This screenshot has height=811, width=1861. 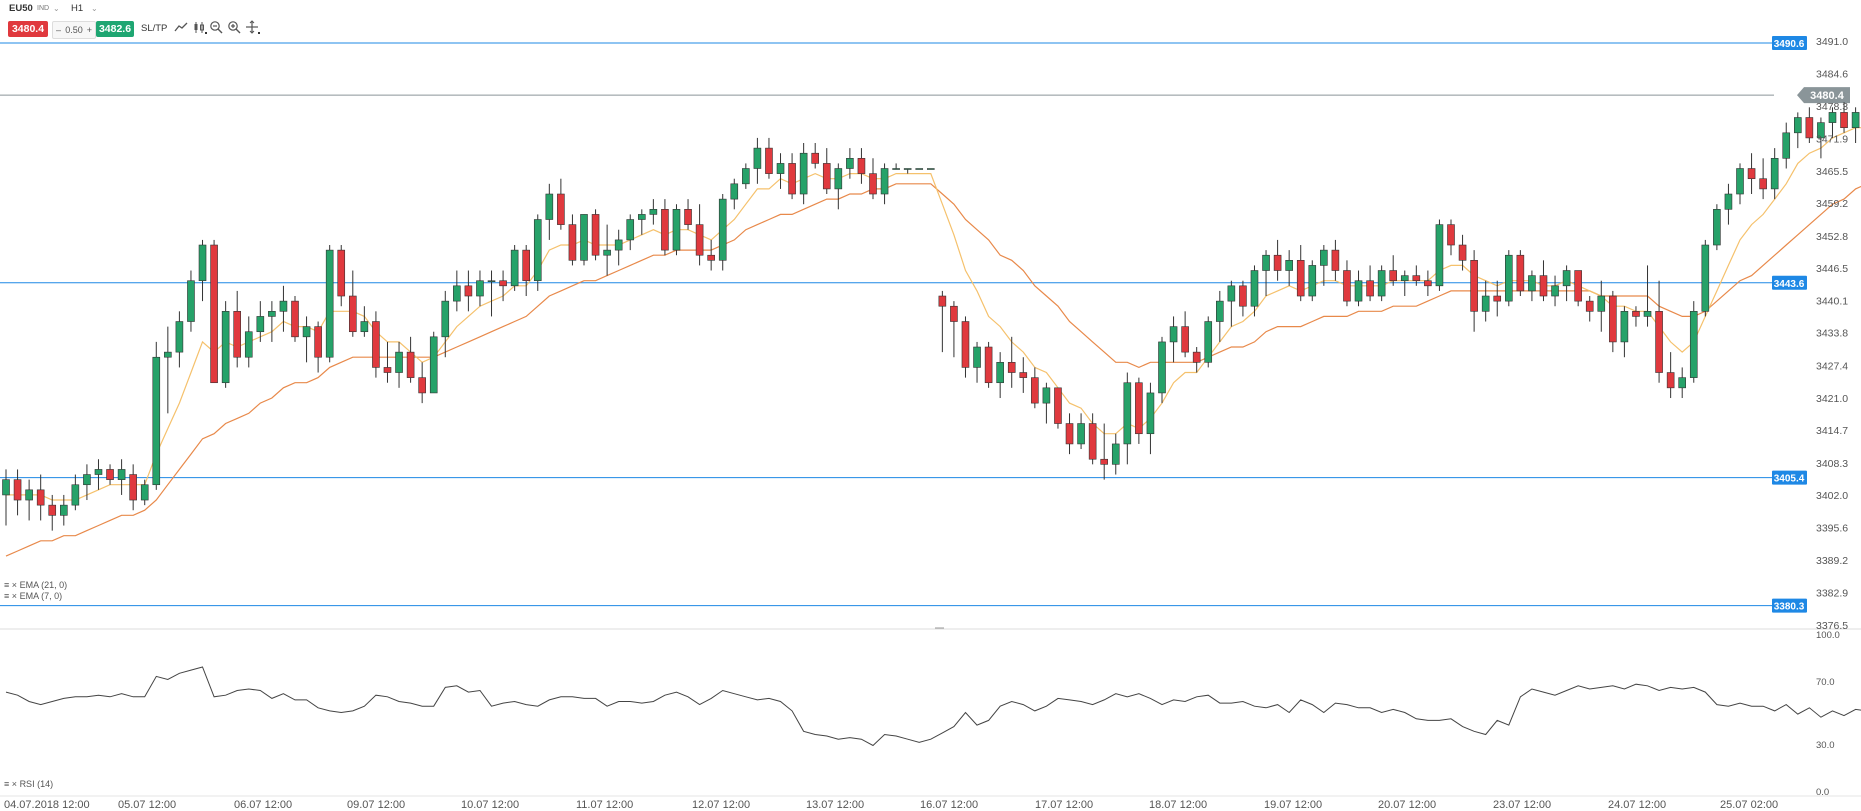 I want to click on ema21-indicator: ≡ × EMA (21, 0), so click(x=35, y=585).